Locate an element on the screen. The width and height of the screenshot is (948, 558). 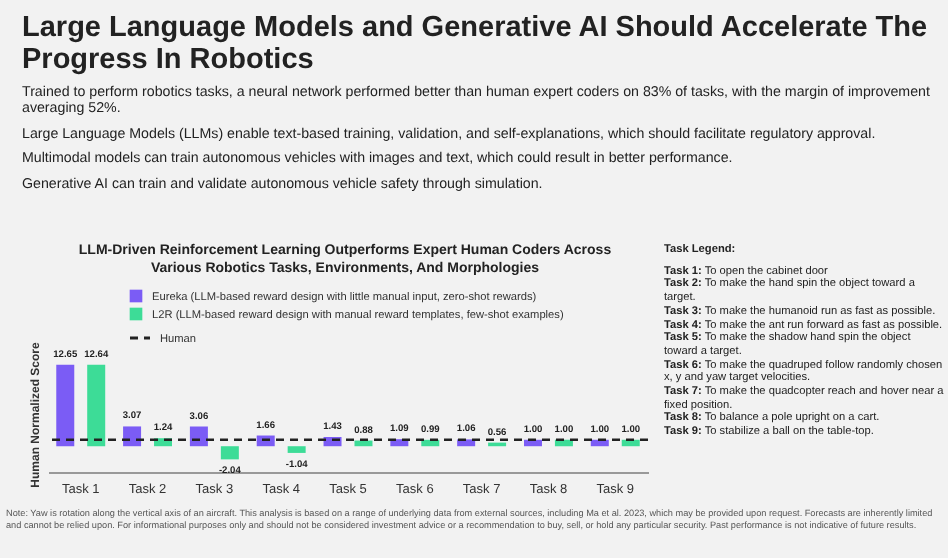
chart-title: Large Language Models and Generative AI Should Accelerate The Progress In Robotics is located at coordinates (476, 44).